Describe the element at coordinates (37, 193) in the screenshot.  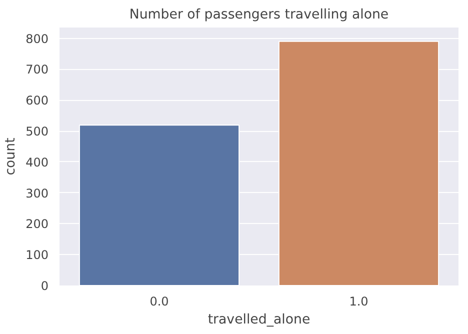
I see `y-tick-label: 300` at that location.